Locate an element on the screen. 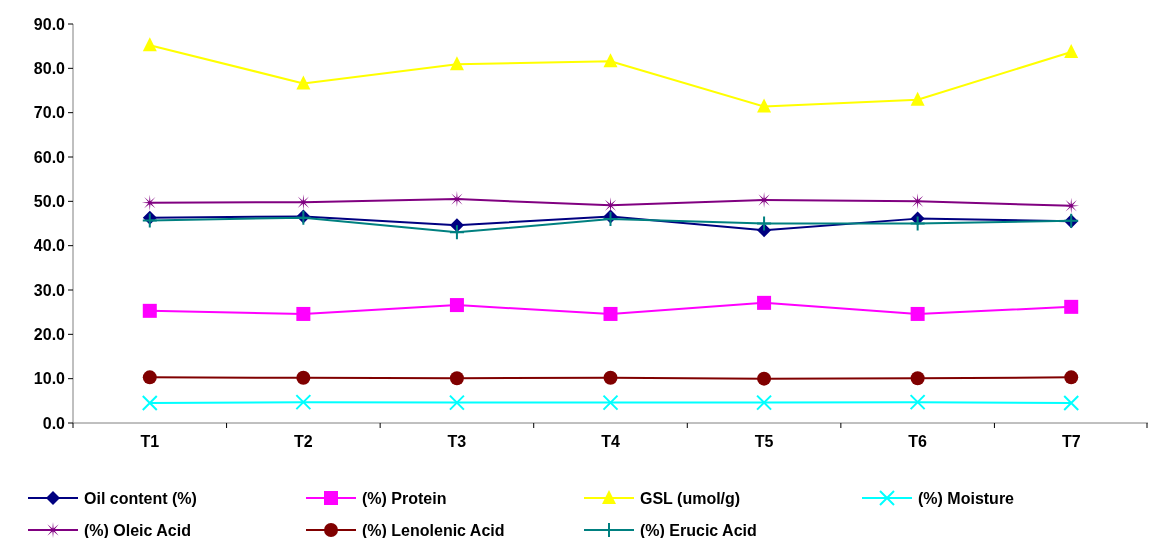 The width and height of the screenshot is (1166, 555). x-tick-label: T3 is located at coordinates (457, 441).